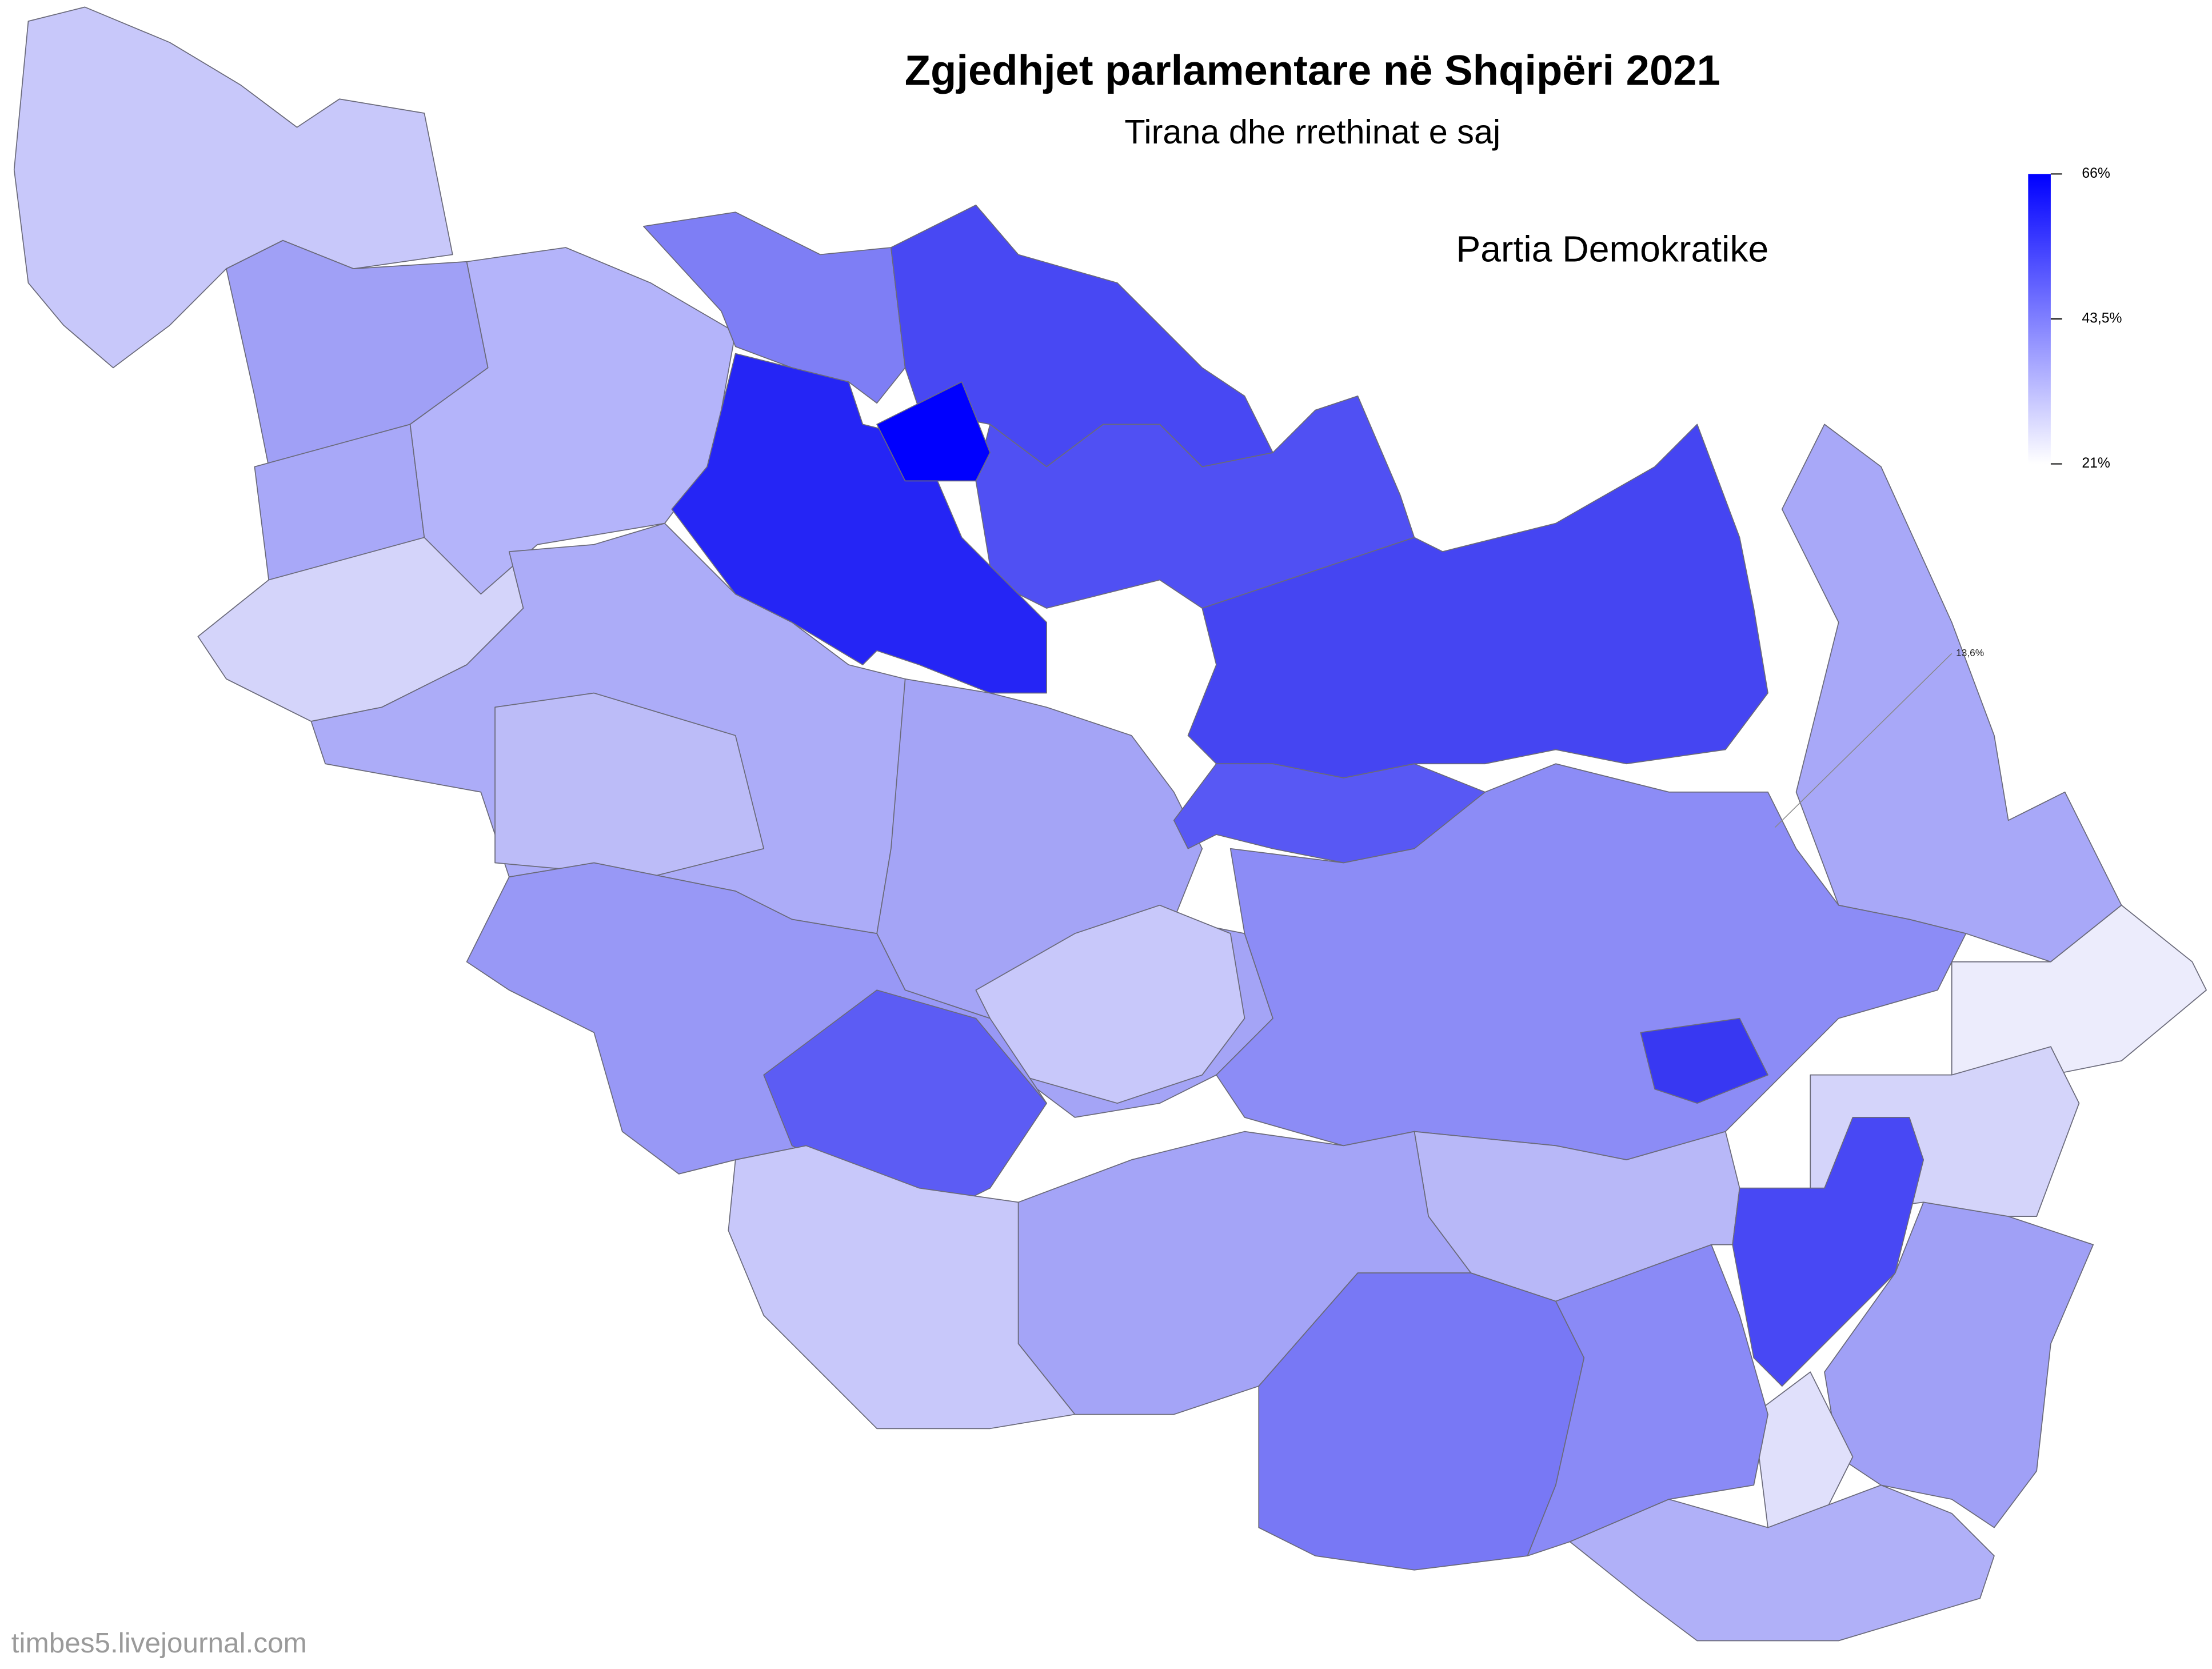 This screenshot has width=2212, height=1669. What do you see at coordinates (2075, 319) in the screenshot?
I see `legend: 66% 43,5% 21%` at bounding box center [2075, 319].